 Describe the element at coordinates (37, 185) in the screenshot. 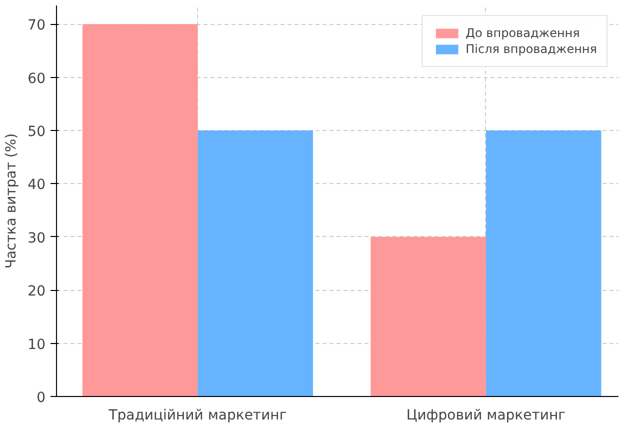

I see `y-tick-label: 40` at that location.